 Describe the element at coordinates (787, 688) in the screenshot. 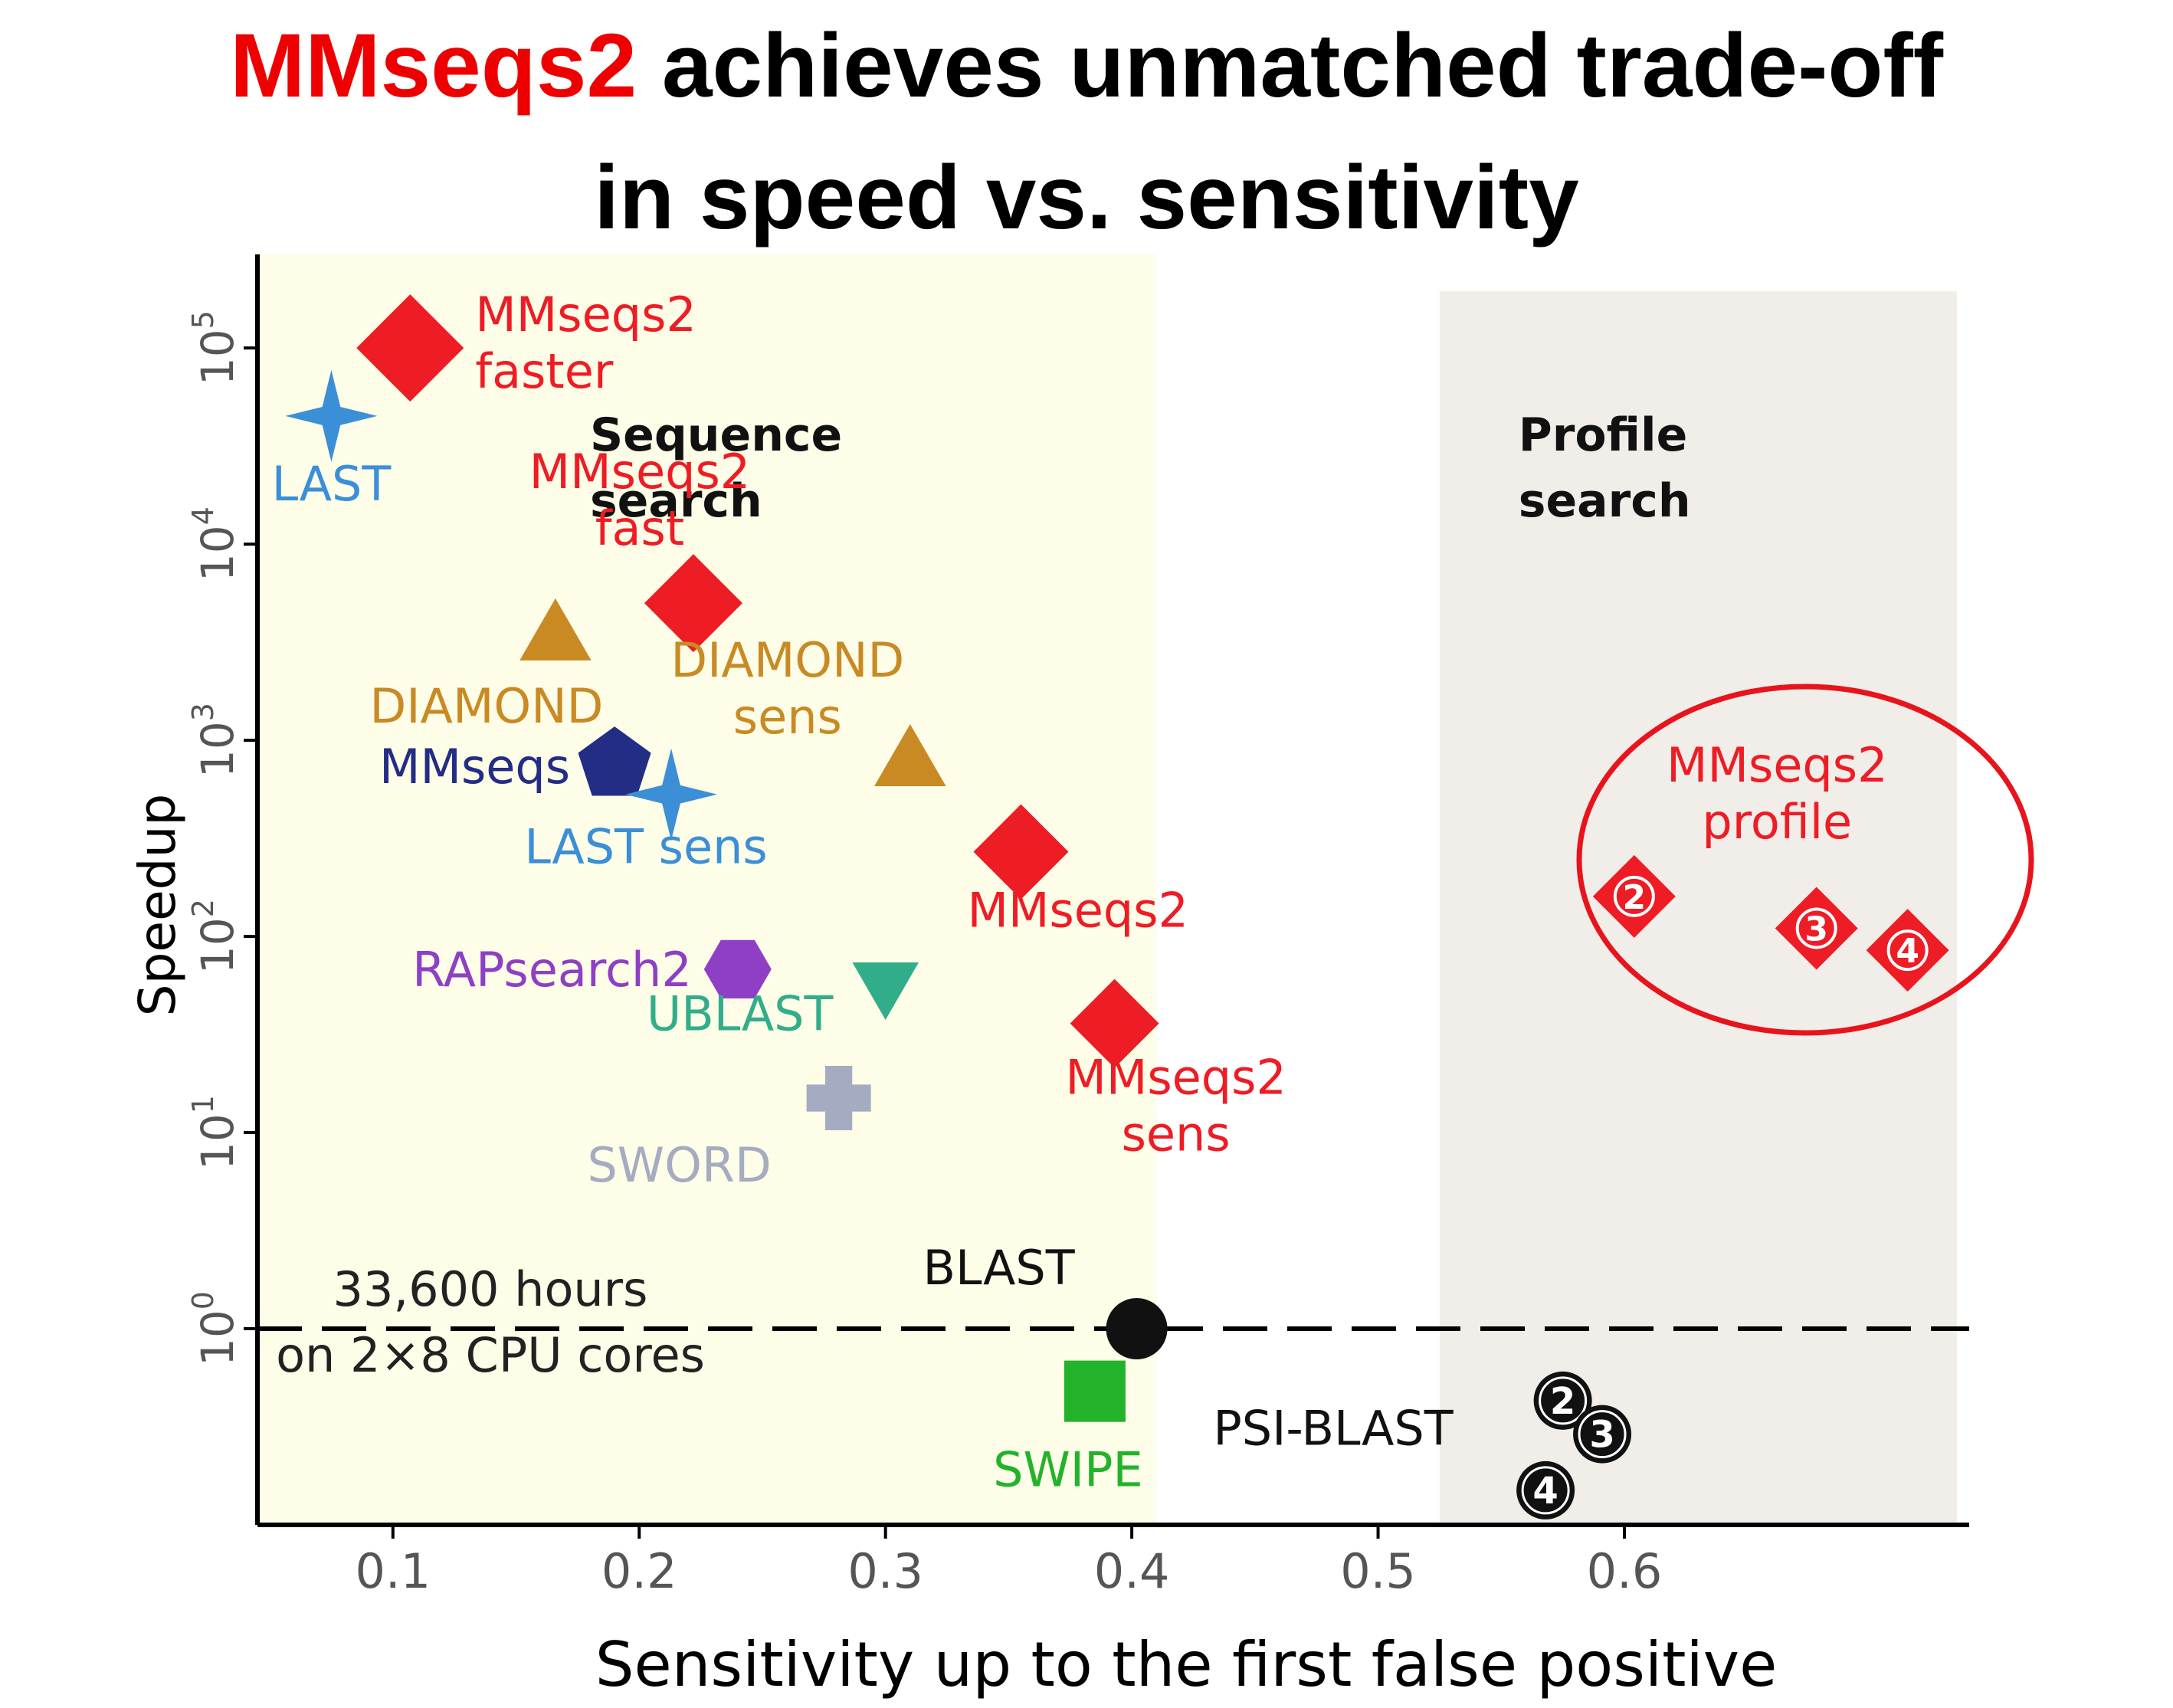

I see `label-diamond-sens: DIAMOND sens` at that location.